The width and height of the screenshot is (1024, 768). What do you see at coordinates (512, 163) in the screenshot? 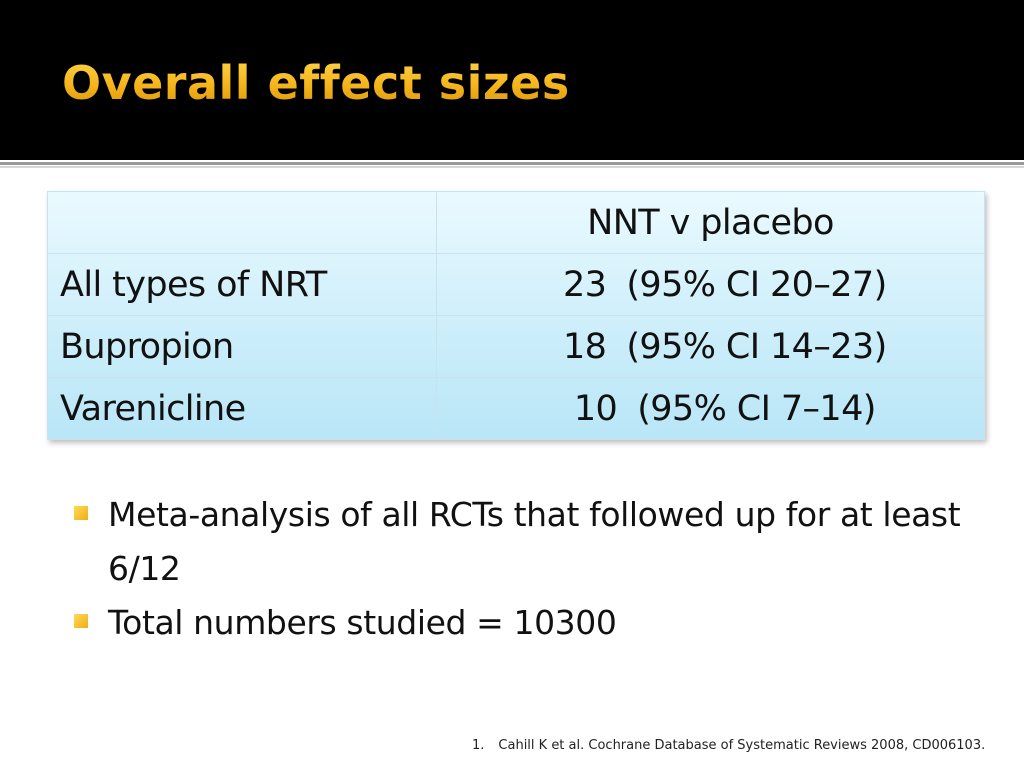
I see `title-divider` at bounding box center [512, 163].